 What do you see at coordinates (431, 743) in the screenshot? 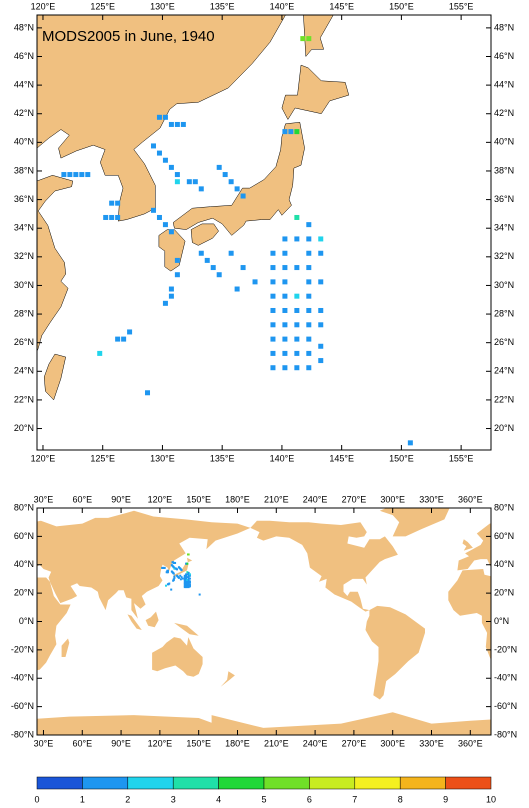
I see `x-tick-label: 330°E` at bounding box center [431, 743].